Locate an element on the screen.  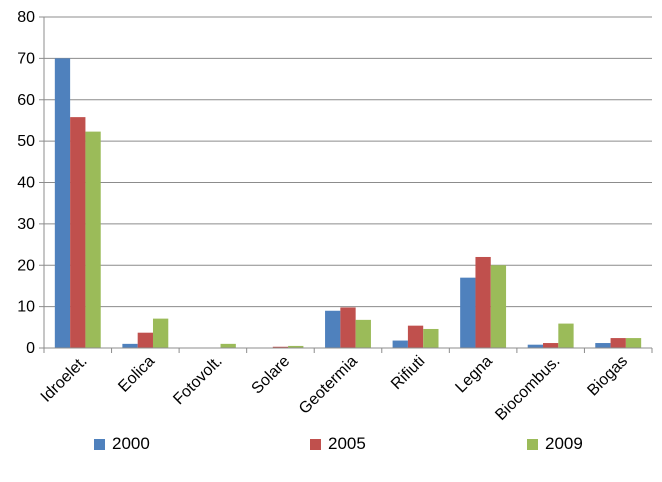
bar-2000-Biocombus. is located at coordinates (535, 346).